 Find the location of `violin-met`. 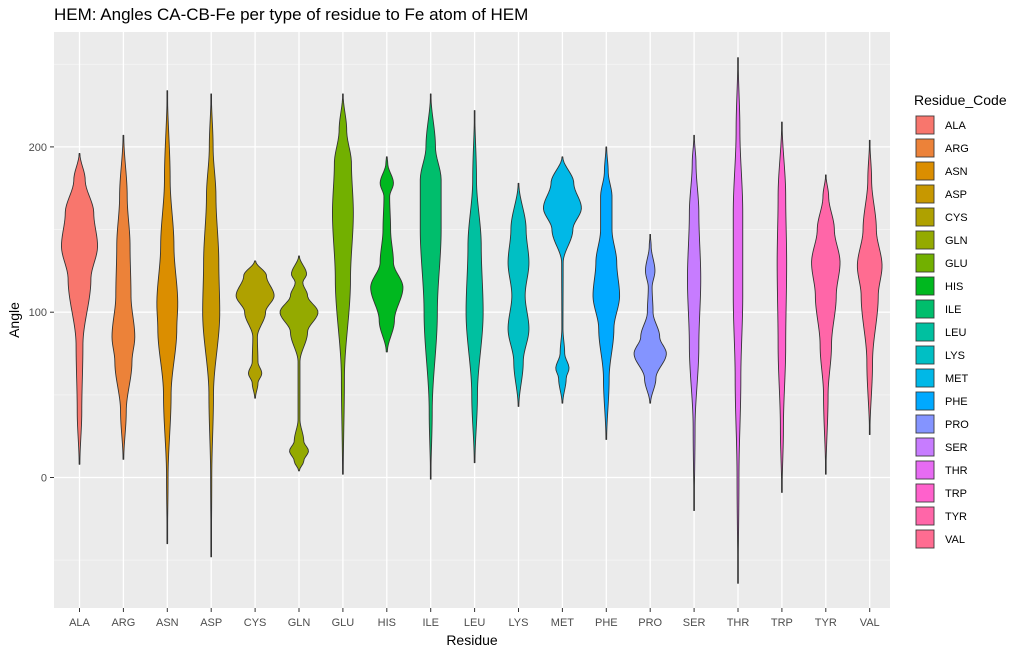

violin-met is located at coordinates (562, 280).